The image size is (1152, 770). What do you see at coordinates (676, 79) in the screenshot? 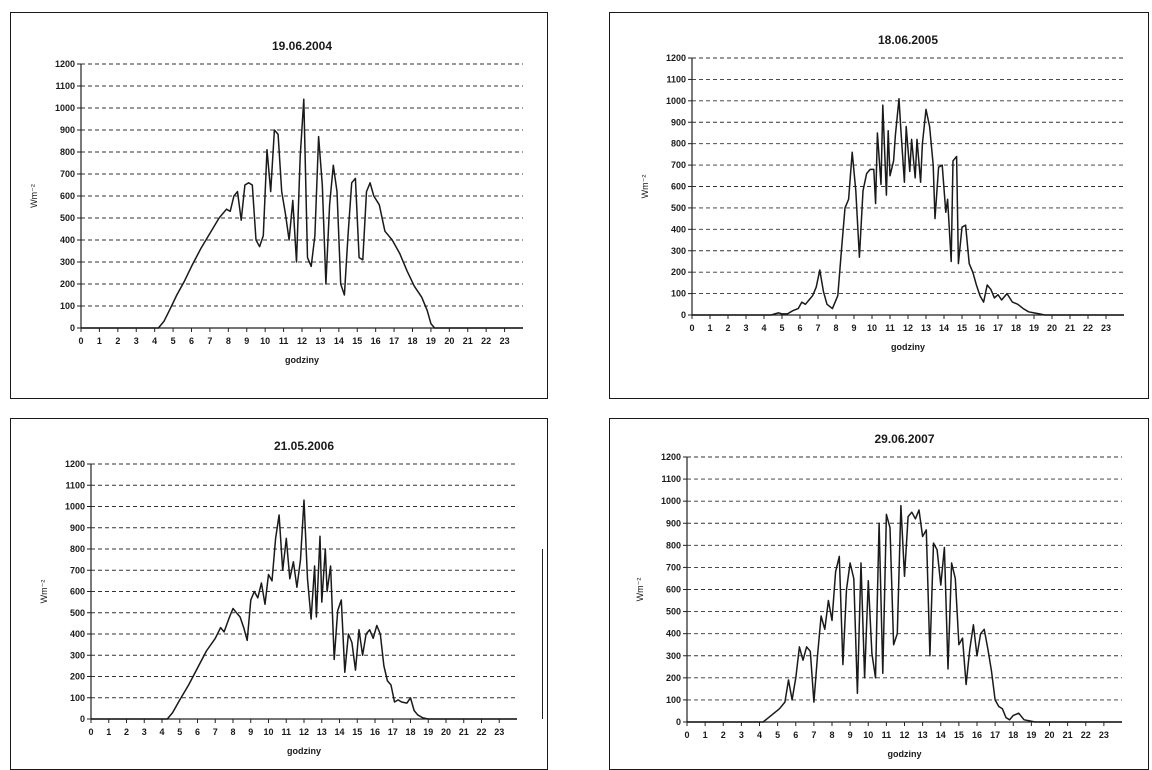
I see `y-tick-label: 1100` at bounding box center [676, 79].